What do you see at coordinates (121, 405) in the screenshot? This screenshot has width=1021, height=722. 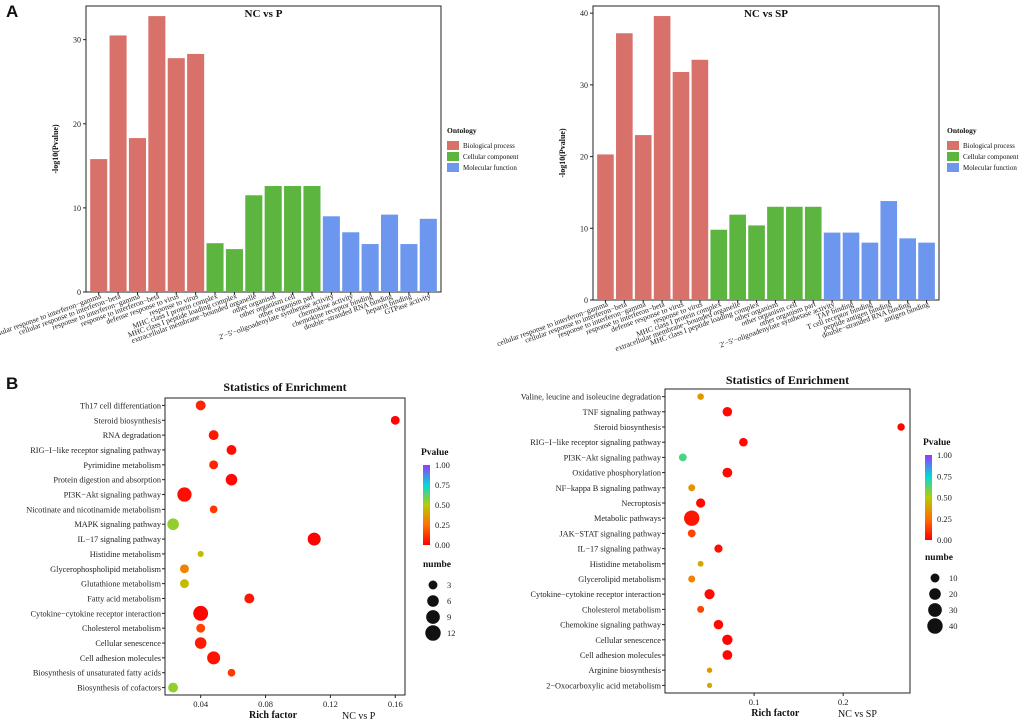 I see `pathway-label: Th17 cell differentiation` at bounding box center [121, 405].